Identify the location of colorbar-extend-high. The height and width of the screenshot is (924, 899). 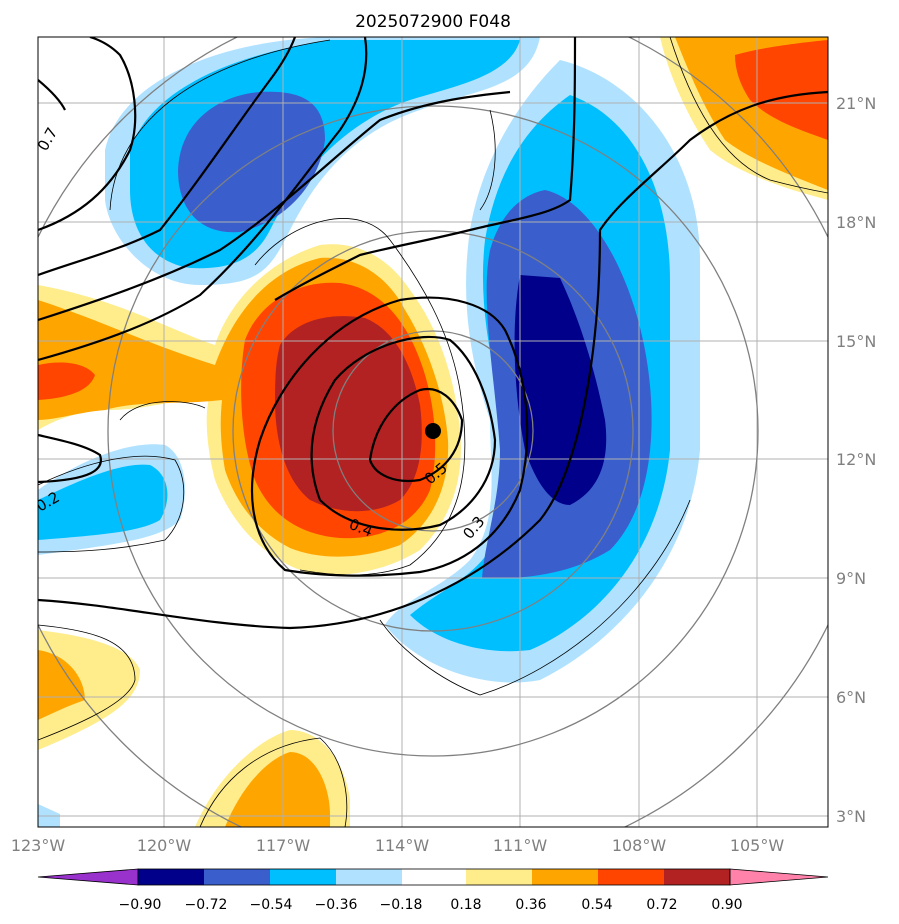
(779, 877).